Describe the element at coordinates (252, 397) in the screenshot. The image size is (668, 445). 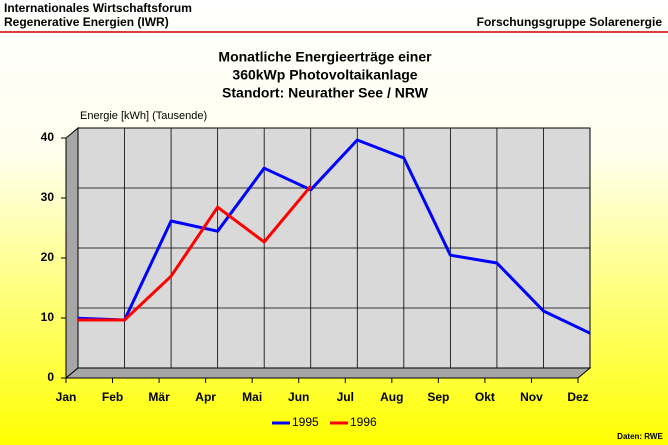
I see `x-tick-label: Mai` at that location.